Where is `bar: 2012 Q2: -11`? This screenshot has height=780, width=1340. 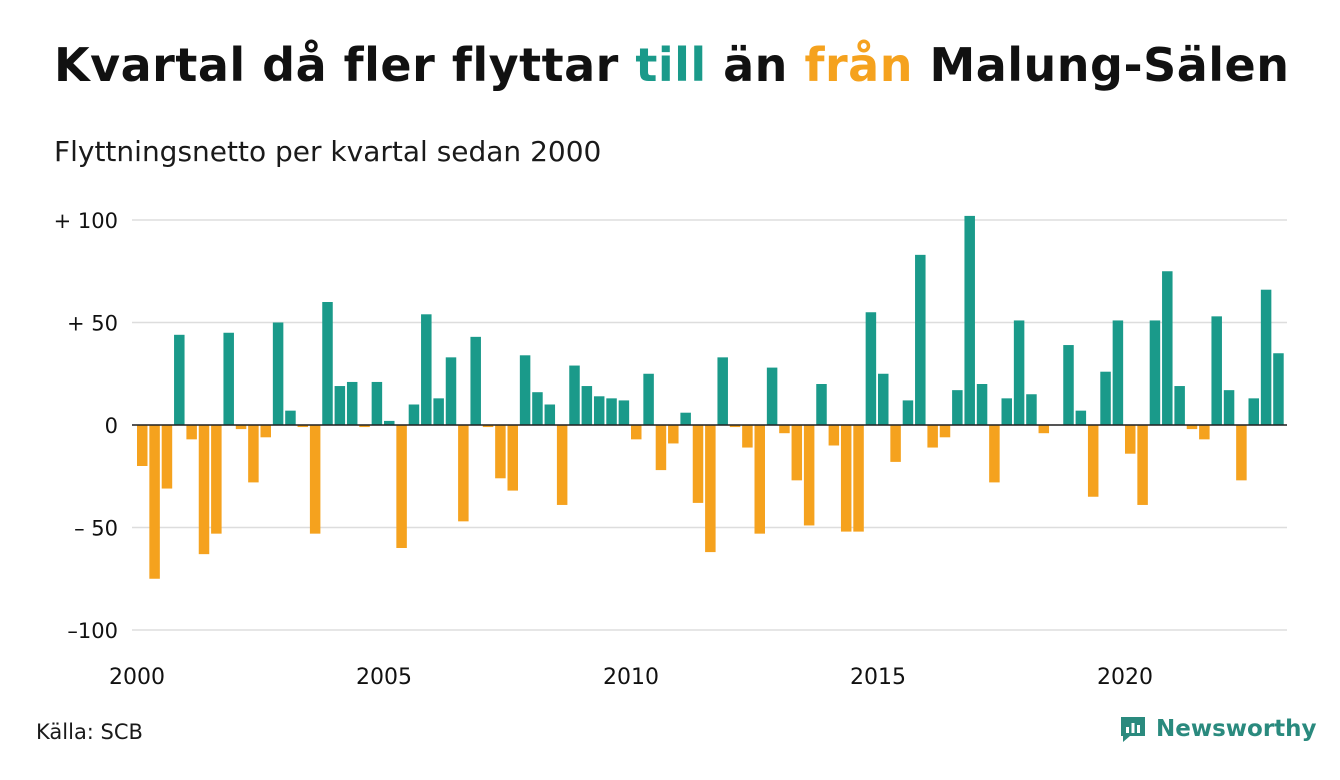 bar: 2012 Q2: -11 is located at coordinates (747, 436).